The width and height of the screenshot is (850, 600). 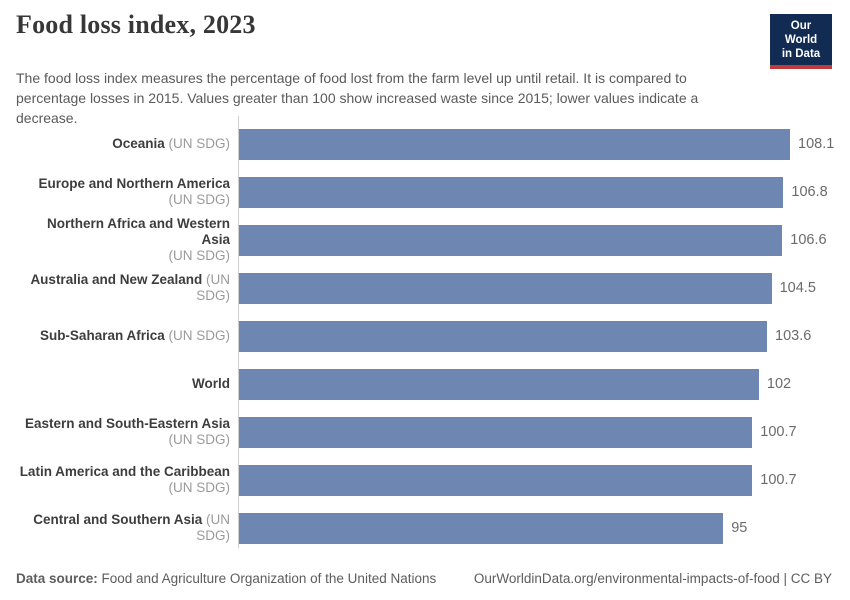 I want to click on category-name: Sub-Saharan Africa, so click(x=102, y=335).